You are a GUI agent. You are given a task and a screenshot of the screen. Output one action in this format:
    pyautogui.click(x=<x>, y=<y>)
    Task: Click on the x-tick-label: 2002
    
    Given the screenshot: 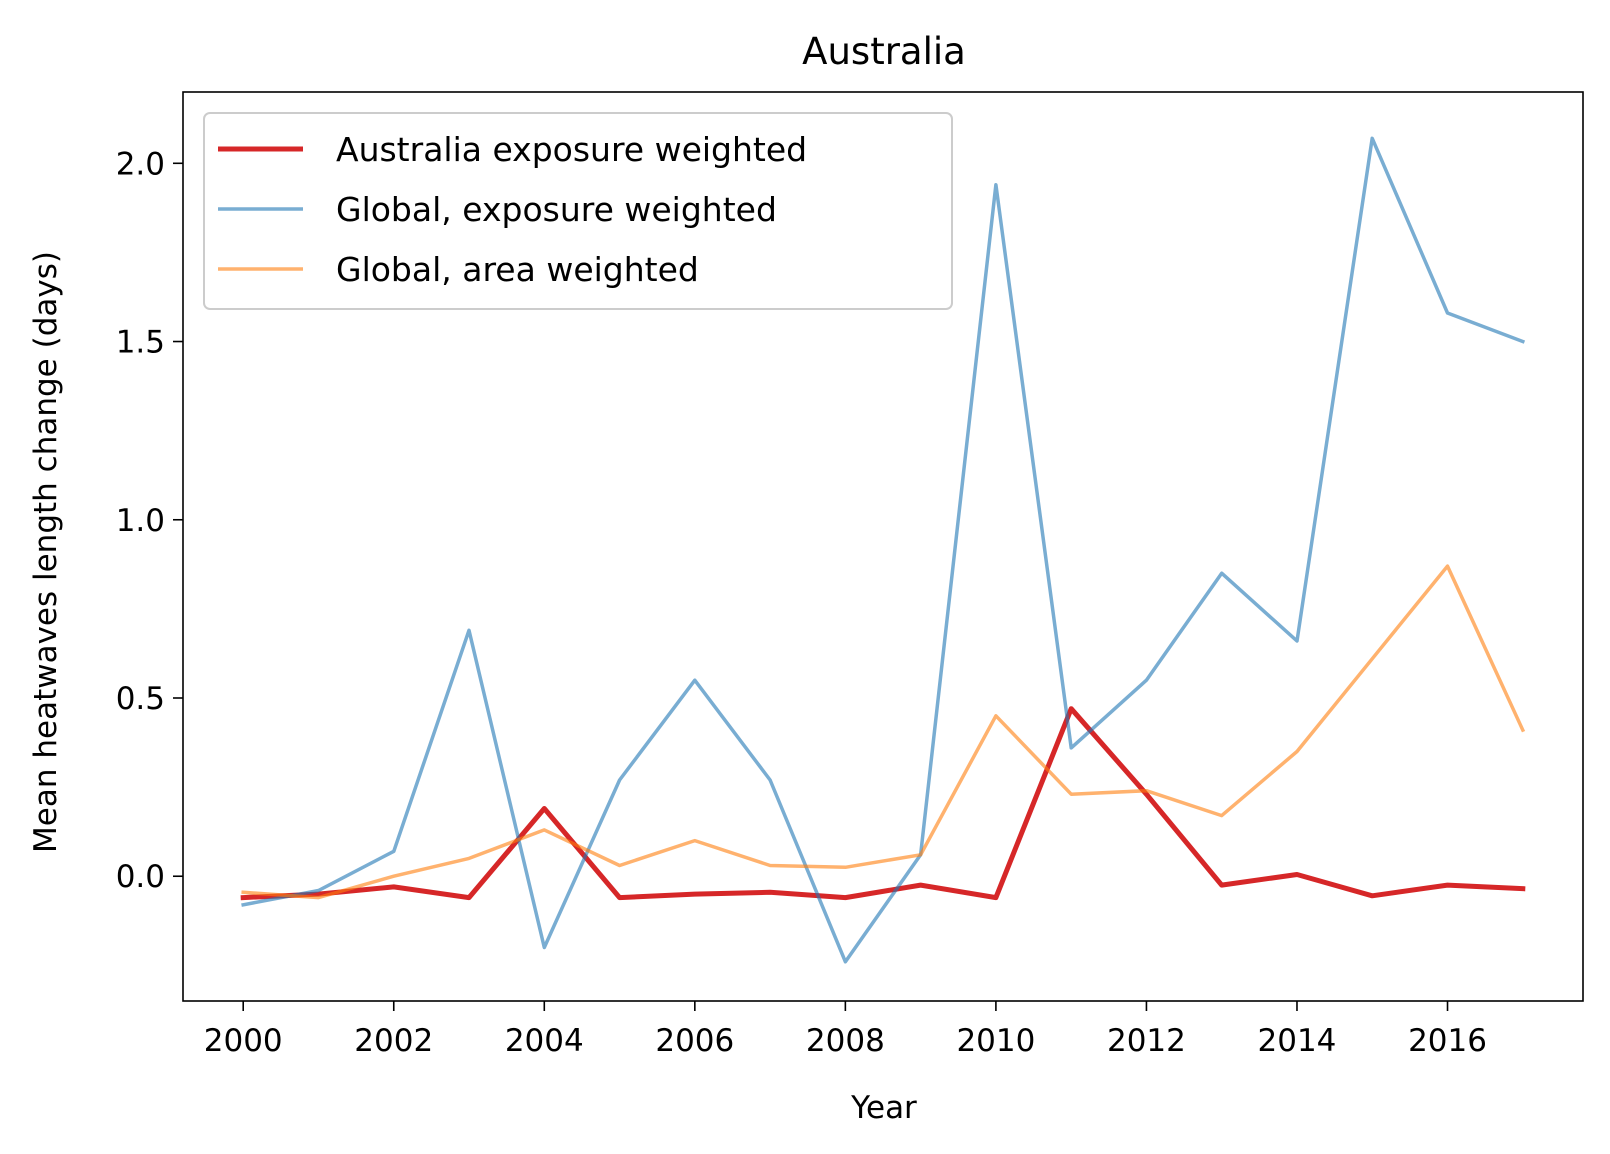 What is the action you would take?
    pyautogui.click(x=393, y=1041)
    